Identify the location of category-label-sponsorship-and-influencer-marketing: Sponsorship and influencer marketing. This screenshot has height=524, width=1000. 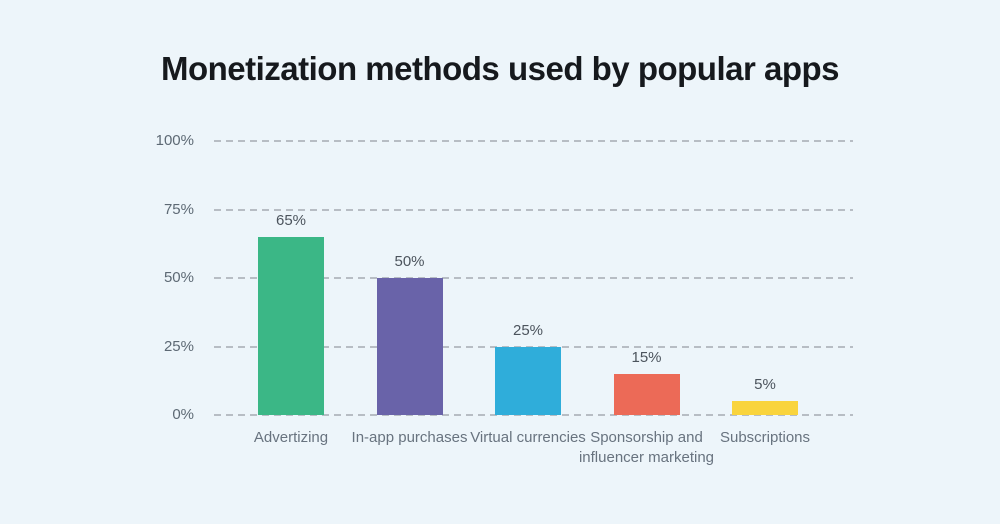
(646, 447).